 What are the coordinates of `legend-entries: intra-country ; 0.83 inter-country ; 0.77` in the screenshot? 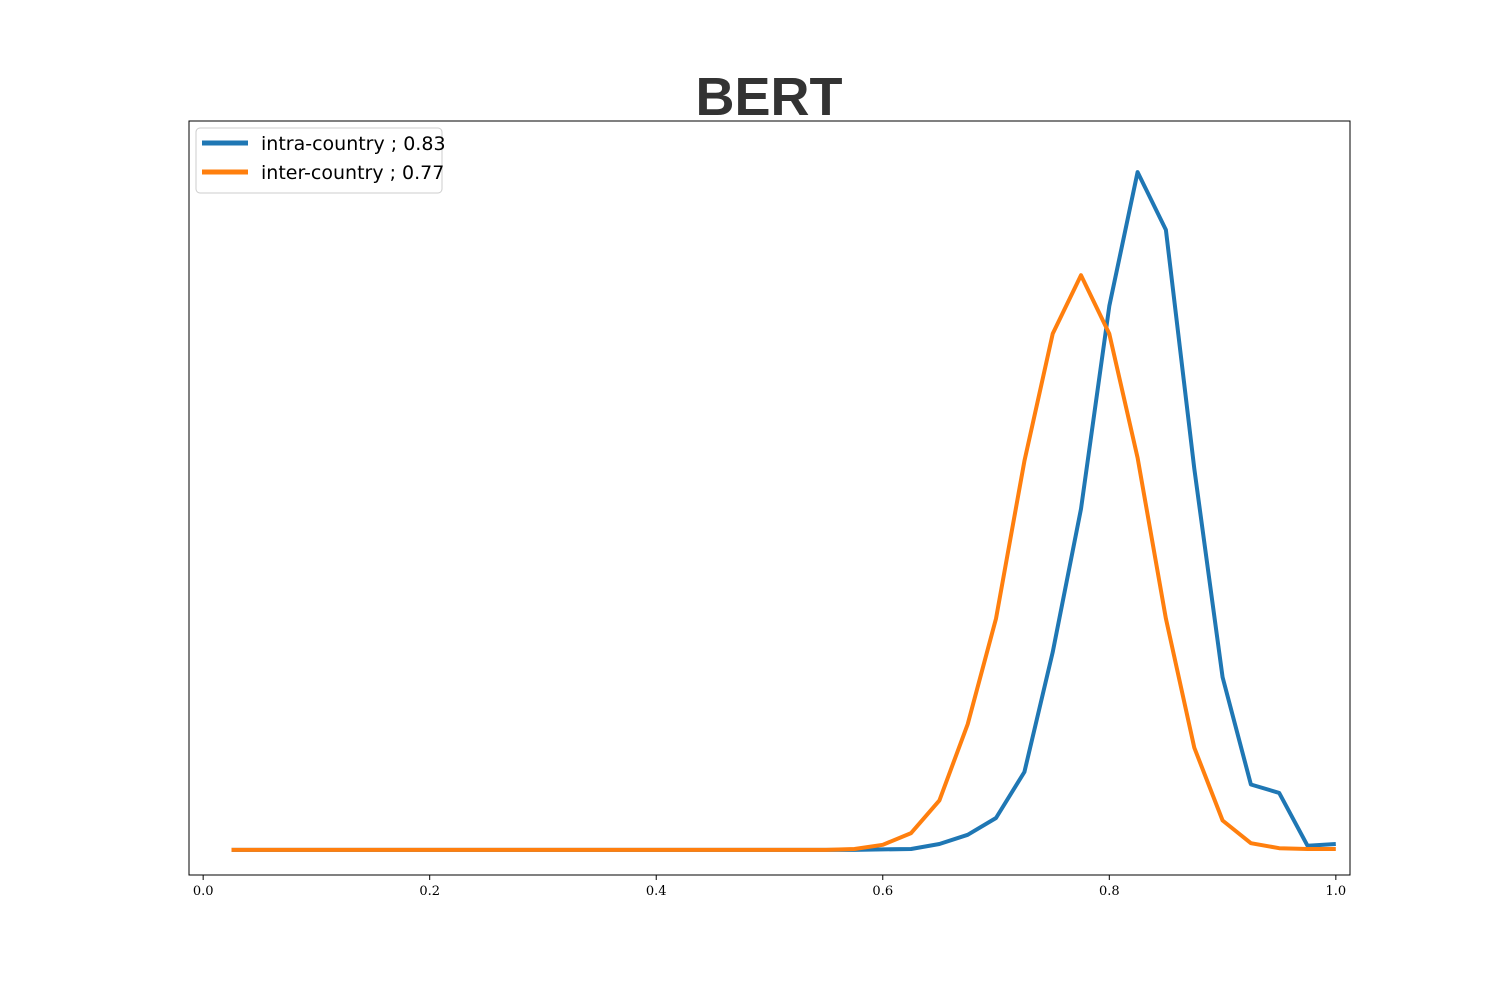 It's located at (324, 158).